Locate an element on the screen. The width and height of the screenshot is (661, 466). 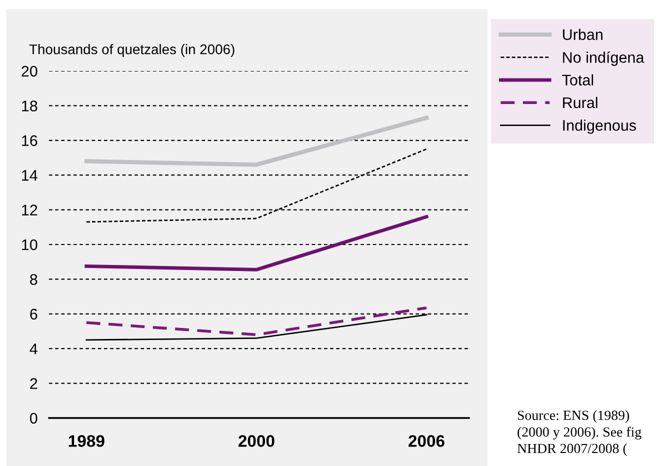
y-tick-label: 20 is located at coordinates (30, 71).